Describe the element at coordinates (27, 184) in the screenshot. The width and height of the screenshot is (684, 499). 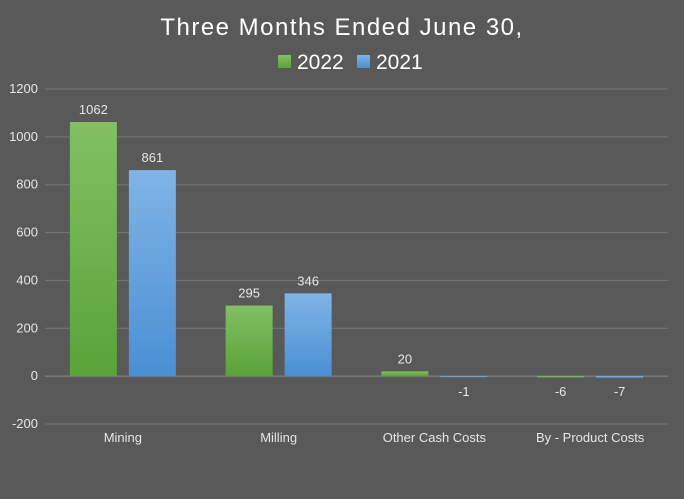
I see `y-tick-label: 800` at that location.